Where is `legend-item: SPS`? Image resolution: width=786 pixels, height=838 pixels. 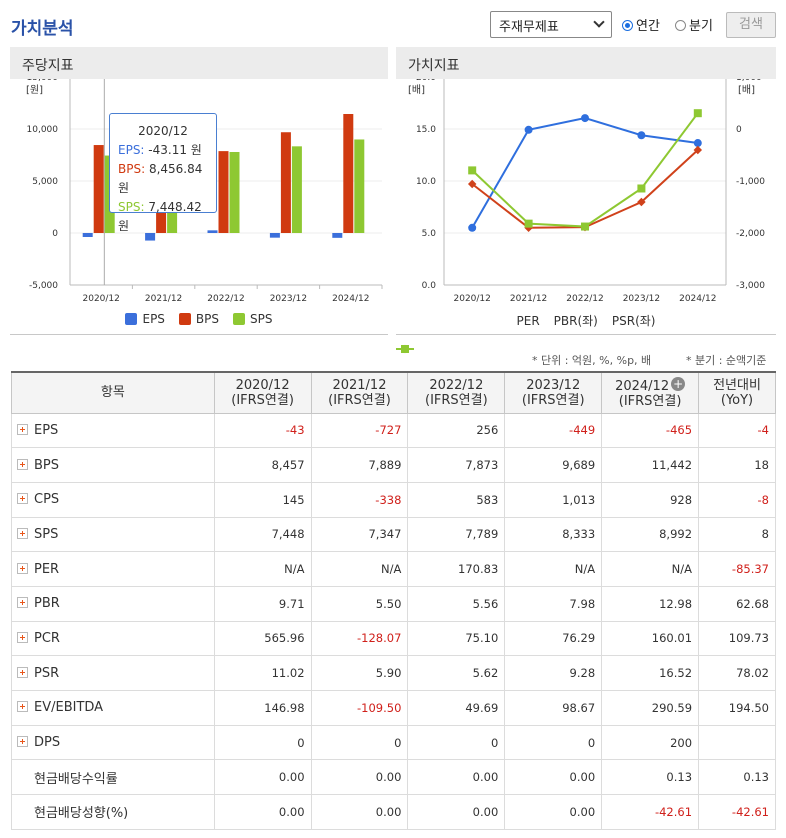 legend-item: SPS is located at coordinates (253, 319).